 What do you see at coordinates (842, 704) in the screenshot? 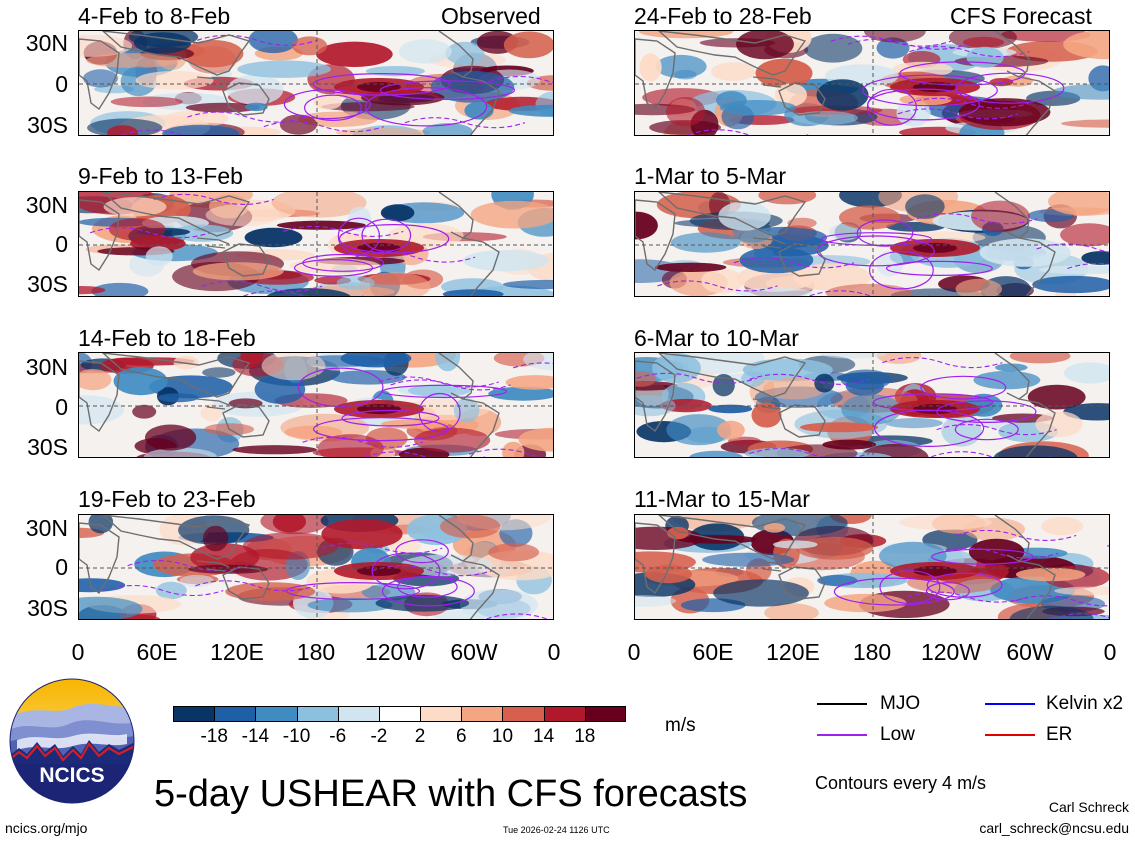
I see `legend-line-mjo` at bounding box center [842, 704].